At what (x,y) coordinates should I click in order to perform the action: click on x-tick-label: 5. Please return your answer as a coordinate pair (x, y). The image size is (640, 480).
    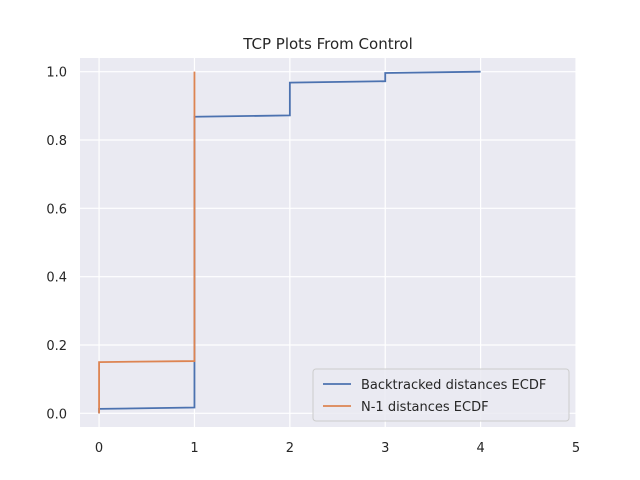
    Looking at the image, I should click on (576, 448).